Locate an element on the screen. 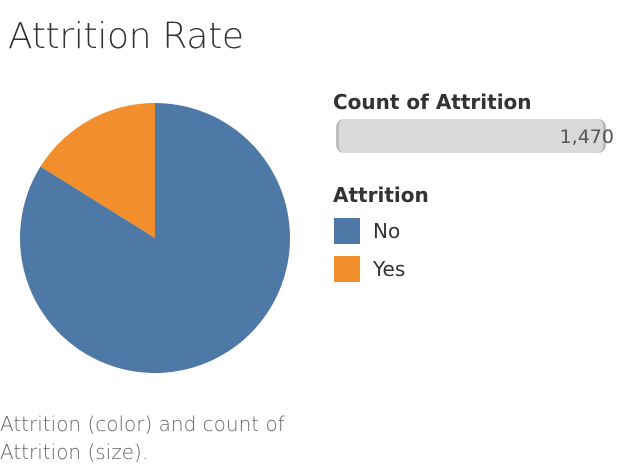 This screenshot has height=474, width=618. size-legend-bar is located at coordinates (471, 136).